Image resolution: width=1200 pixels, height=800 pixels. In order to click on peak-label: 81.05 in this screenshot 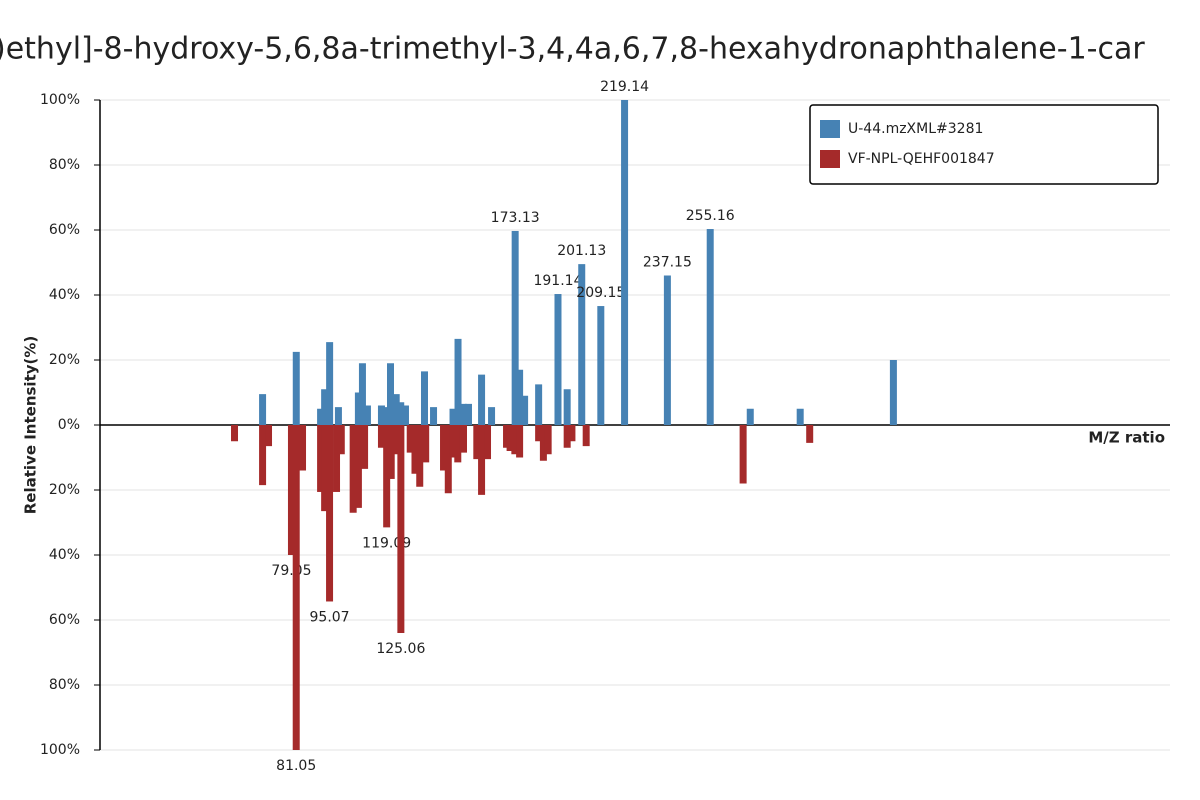, I will do `click(296, 766)`.